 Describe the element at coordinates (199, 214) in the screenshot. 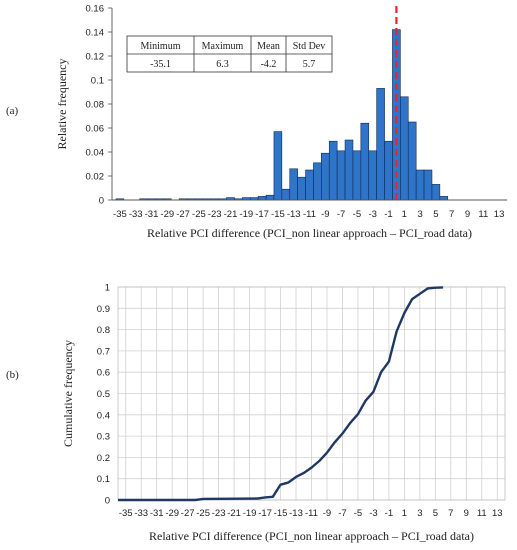

I see `x-tick-label-a: -25` at that location.